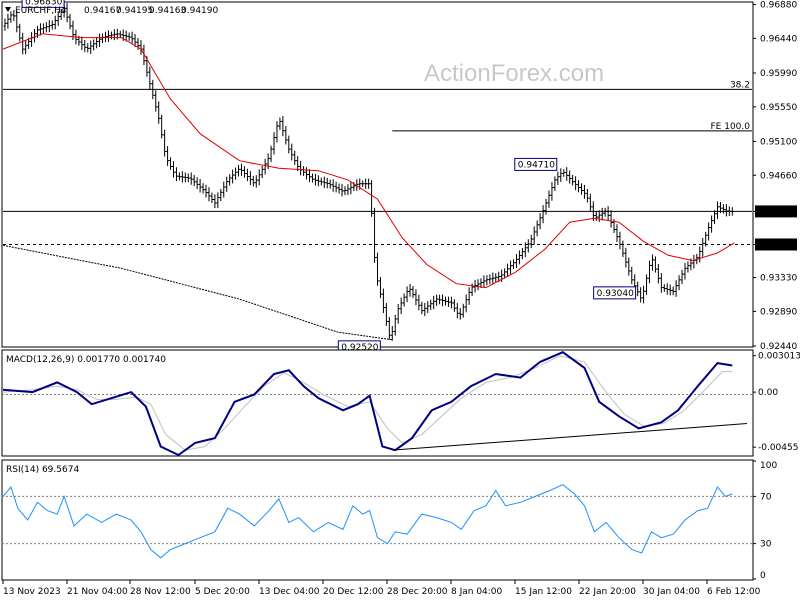 The height and width of the screenshot is (600, 800). What do you see at coordinates (778, 6) in the screenshot?
I see `price-tick-label: 0.96880` at bounding box center [778, 6].